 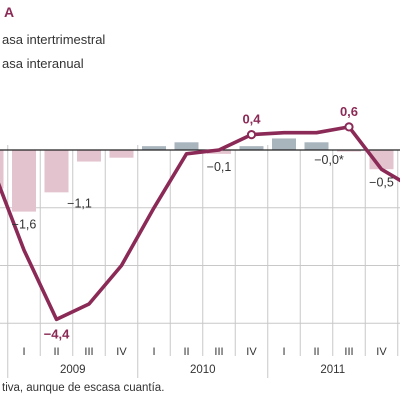 I want to click on tick-label-8: IV, so click(x=251, y=352).